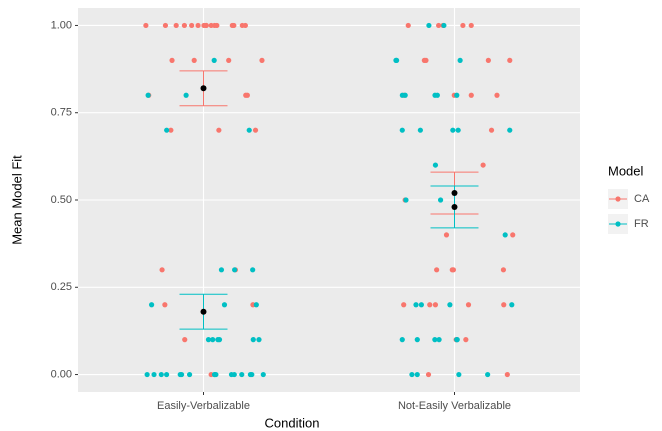 The image size is (662, 431). What do you see at coordinates (642, 199) in the screenshot?
I see `legend-label: CA` at bounding box center [642, 199].